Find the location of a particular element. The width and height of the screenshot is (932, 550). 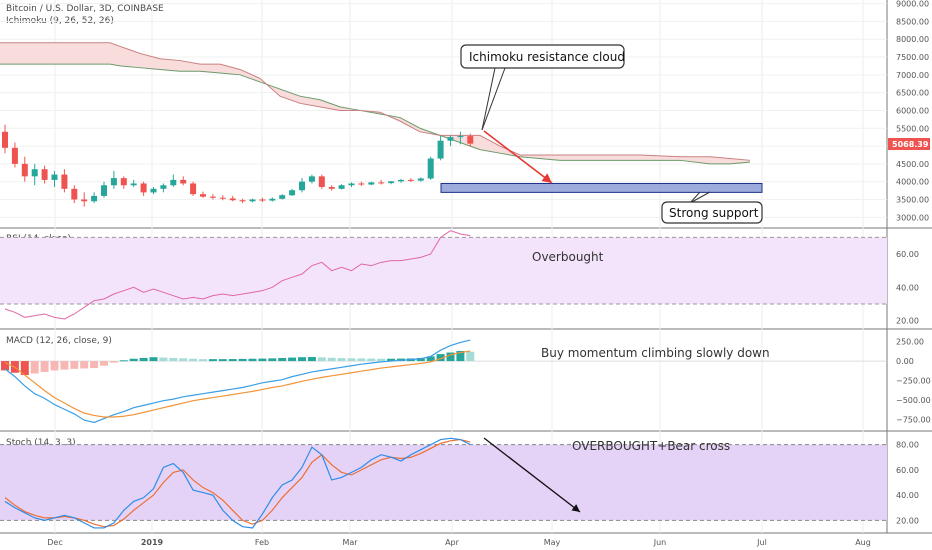

macd-indicator-label: MACD (12, 26, close, 9) is located at coordinates (59, 341).